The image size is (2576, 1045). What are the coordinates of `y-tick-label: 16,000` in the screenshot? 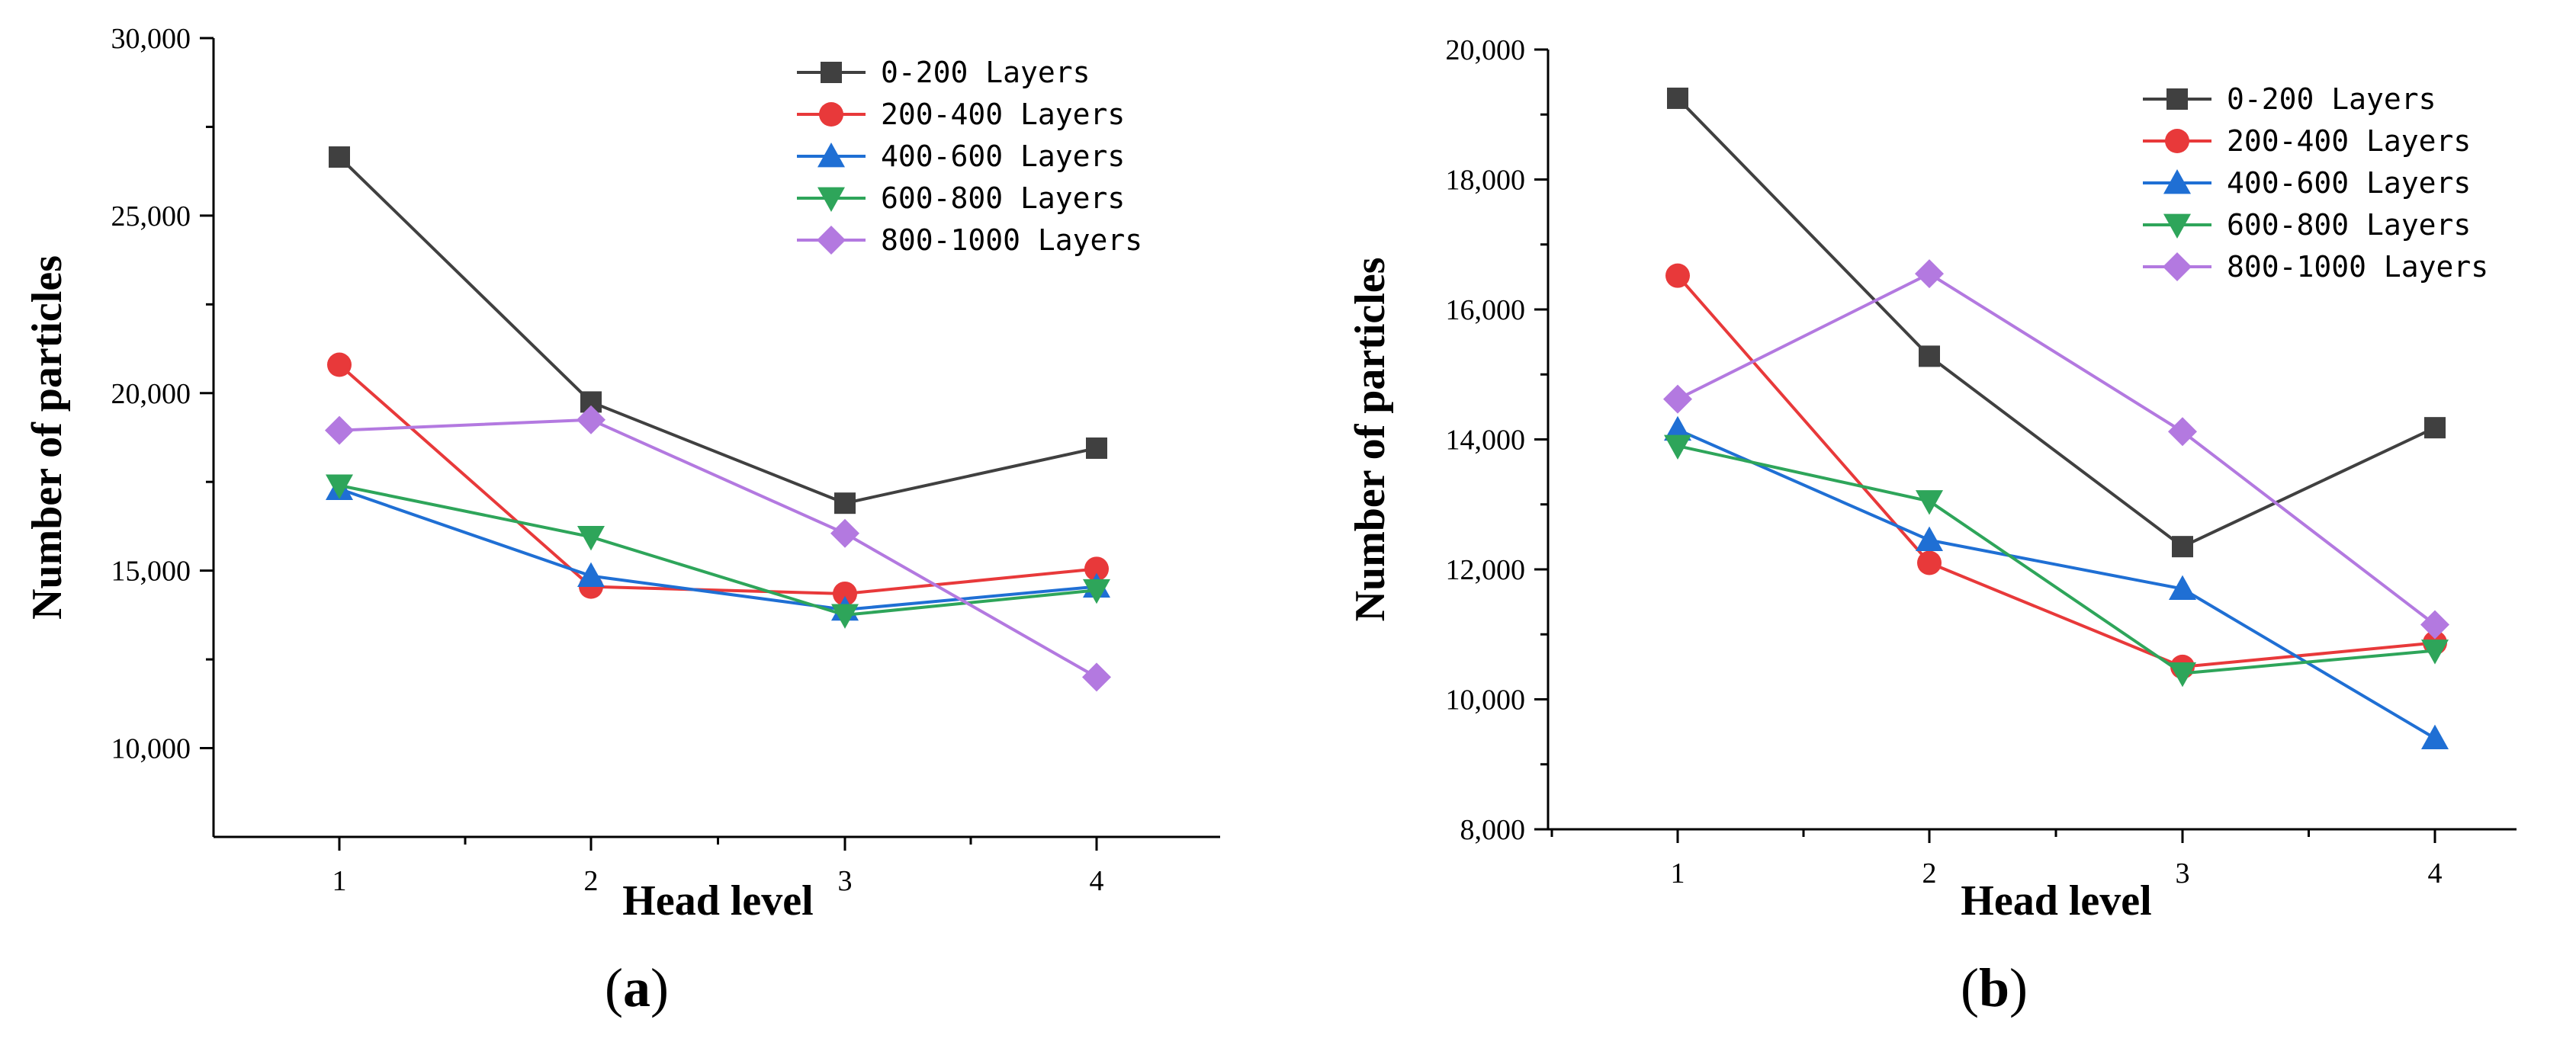 It's located at (1486, 310).